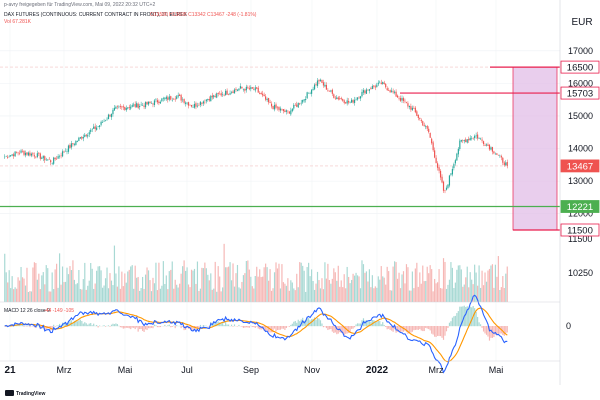  Describe the element at coordinates (580, 149) in the screenshot. I see `price-tick-label: 14000` at that location.